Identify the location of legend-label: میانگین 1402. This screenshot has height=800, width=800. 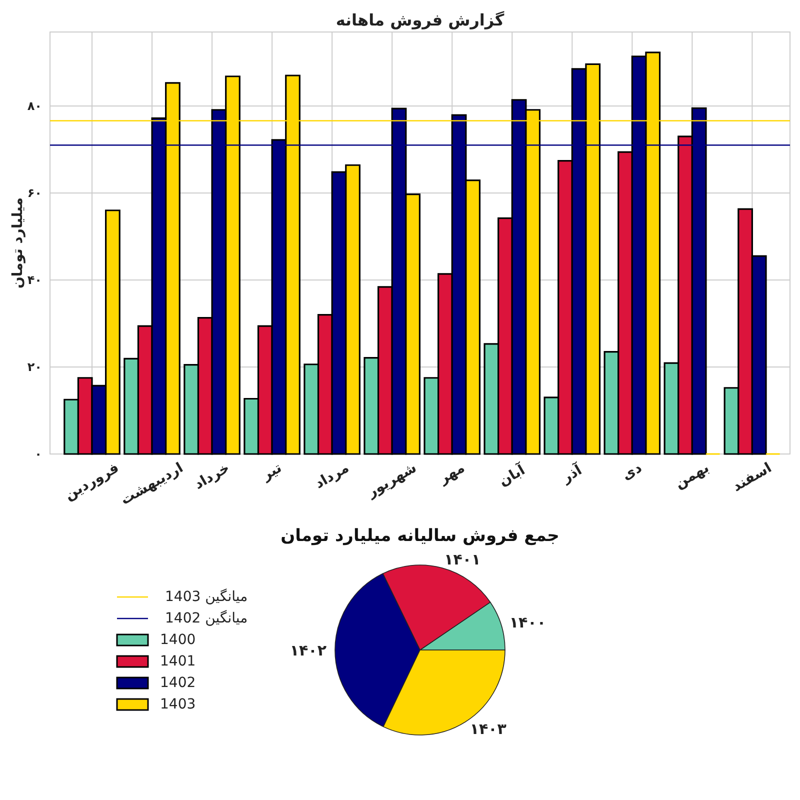
(206, 618).